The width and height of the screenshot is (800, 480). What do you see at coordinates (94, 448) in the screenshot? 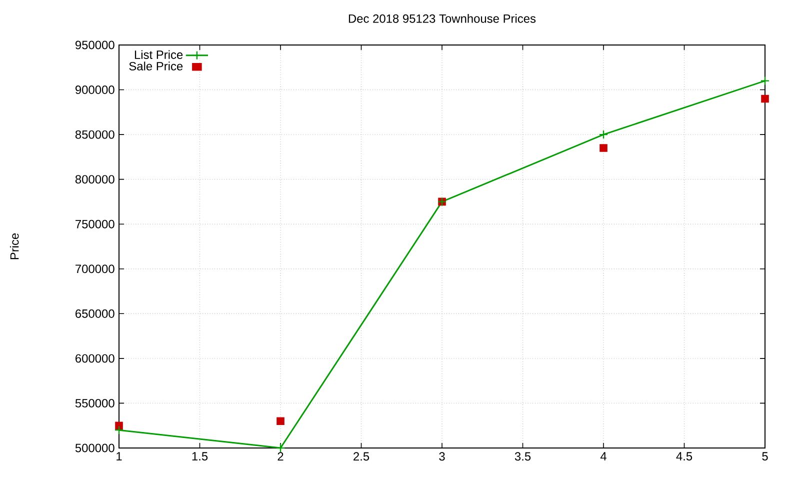
I see `y-tick-label: 500000` at bounding box center [94, 448].